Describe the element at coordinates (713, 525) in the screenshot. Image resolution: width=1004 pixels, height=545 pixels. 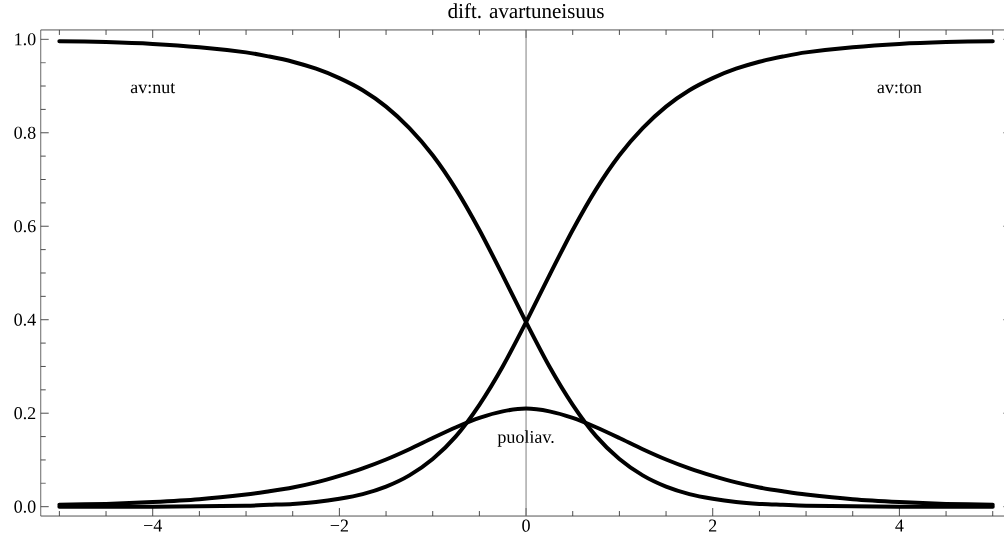
I see `x-tick-label: 2` at that location.